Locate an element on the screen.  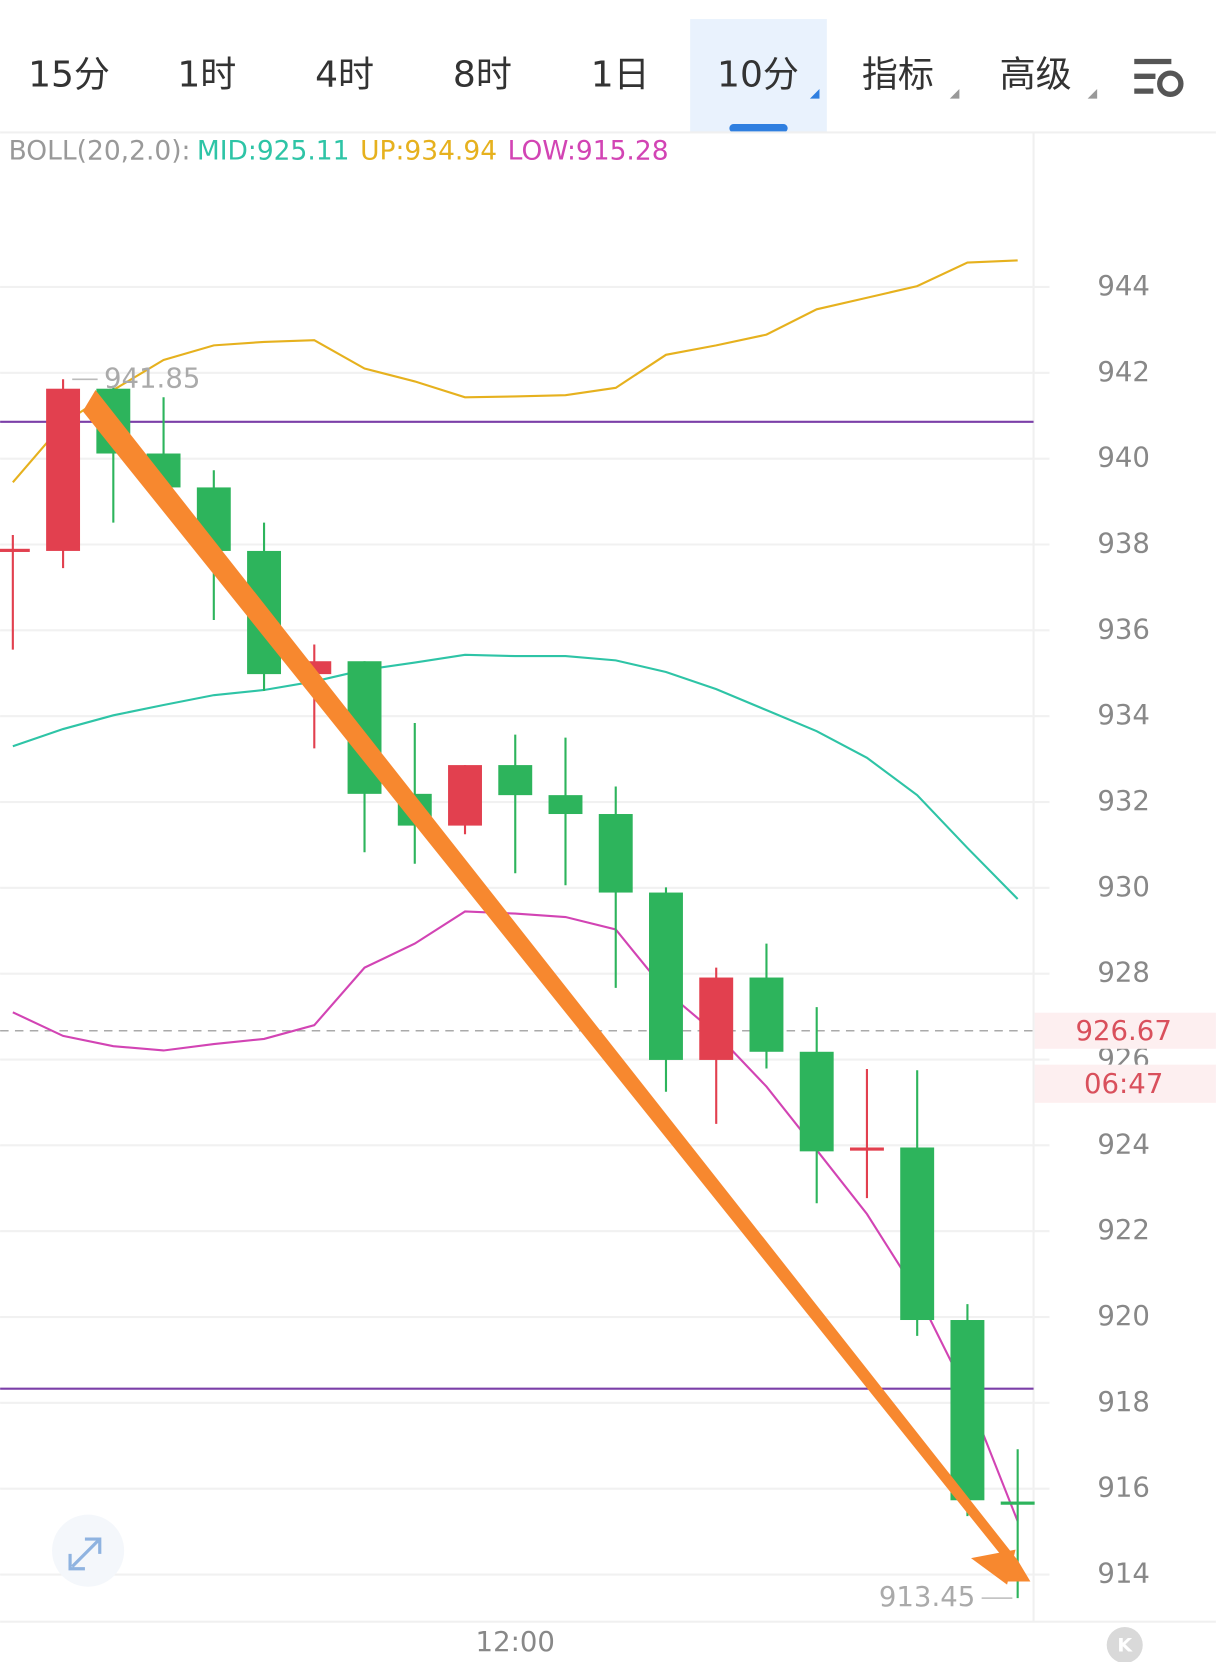
y-tick-label: 938 is located at coordinates (1123, 543).